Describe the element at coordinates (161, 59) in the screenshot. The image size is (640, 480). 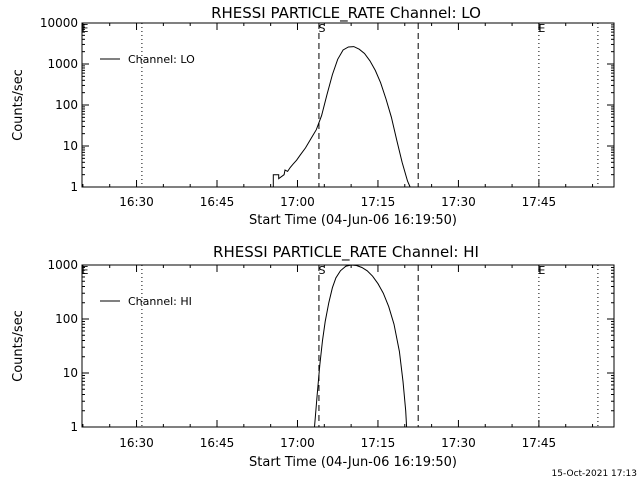
I see `legend-label: Channel: LO` at that location.